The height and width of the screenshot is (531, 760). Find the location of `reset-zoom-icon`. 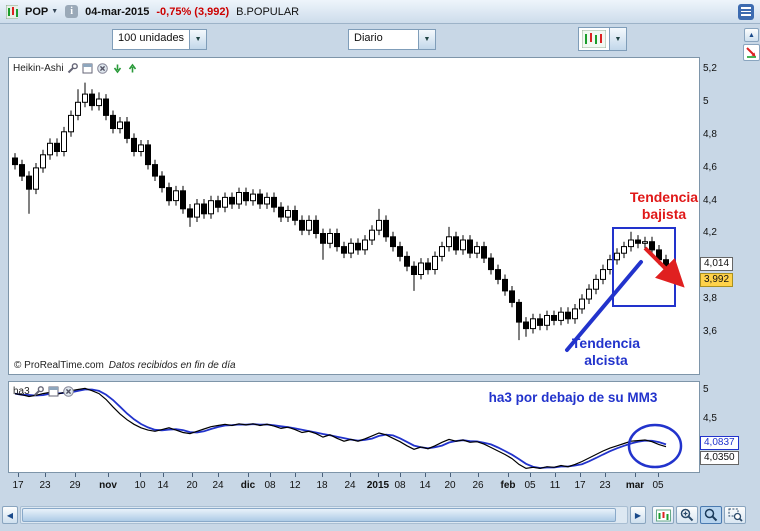

reset-zoom-icon is located at coordinates (751, 52).